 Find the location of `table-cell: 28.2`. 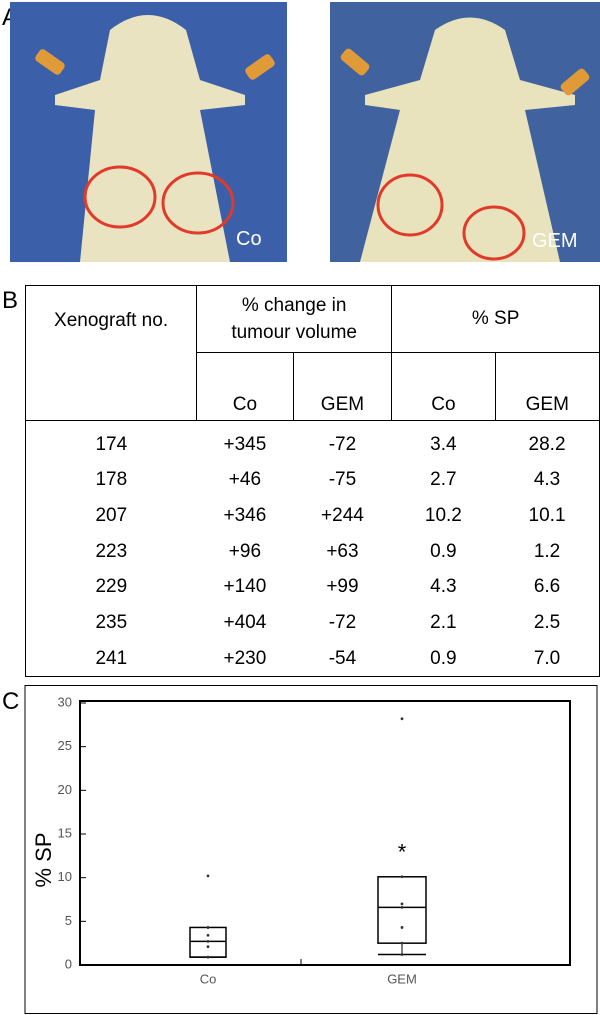

table-cell: 28.2 is located at coordinates (547, 444).